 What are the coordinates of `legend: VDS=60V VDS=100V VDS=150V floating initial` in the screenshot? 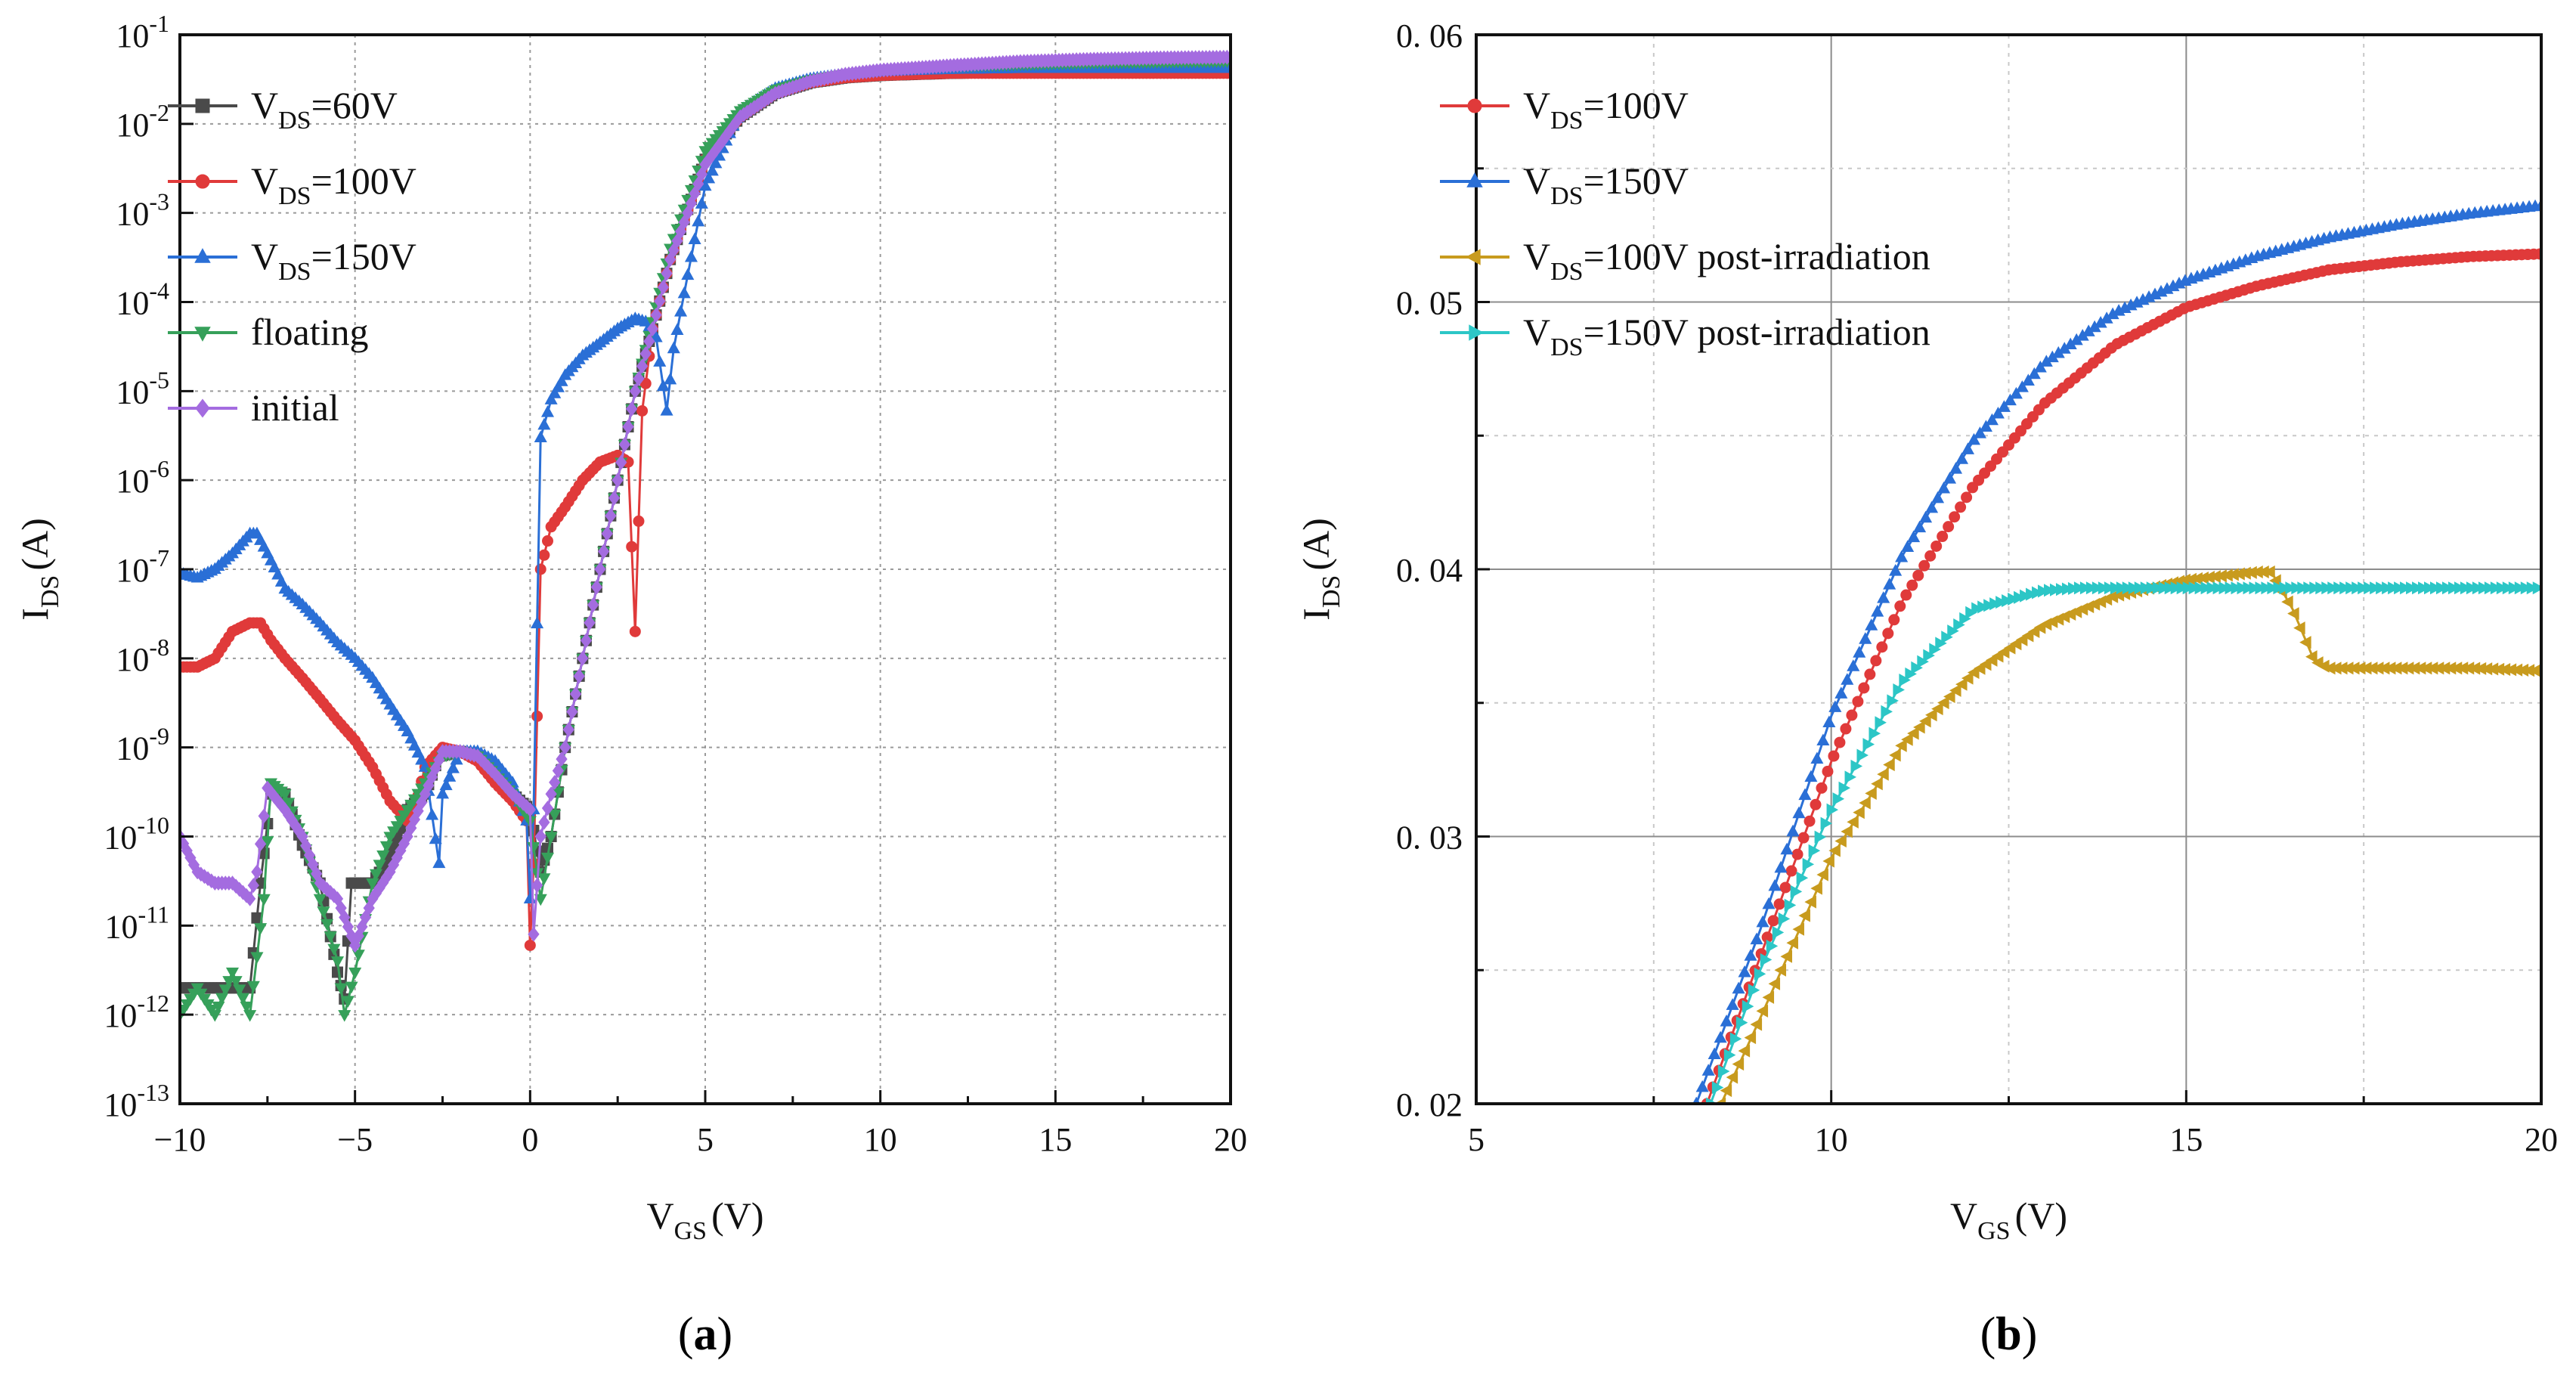 It's located at (292, 256).